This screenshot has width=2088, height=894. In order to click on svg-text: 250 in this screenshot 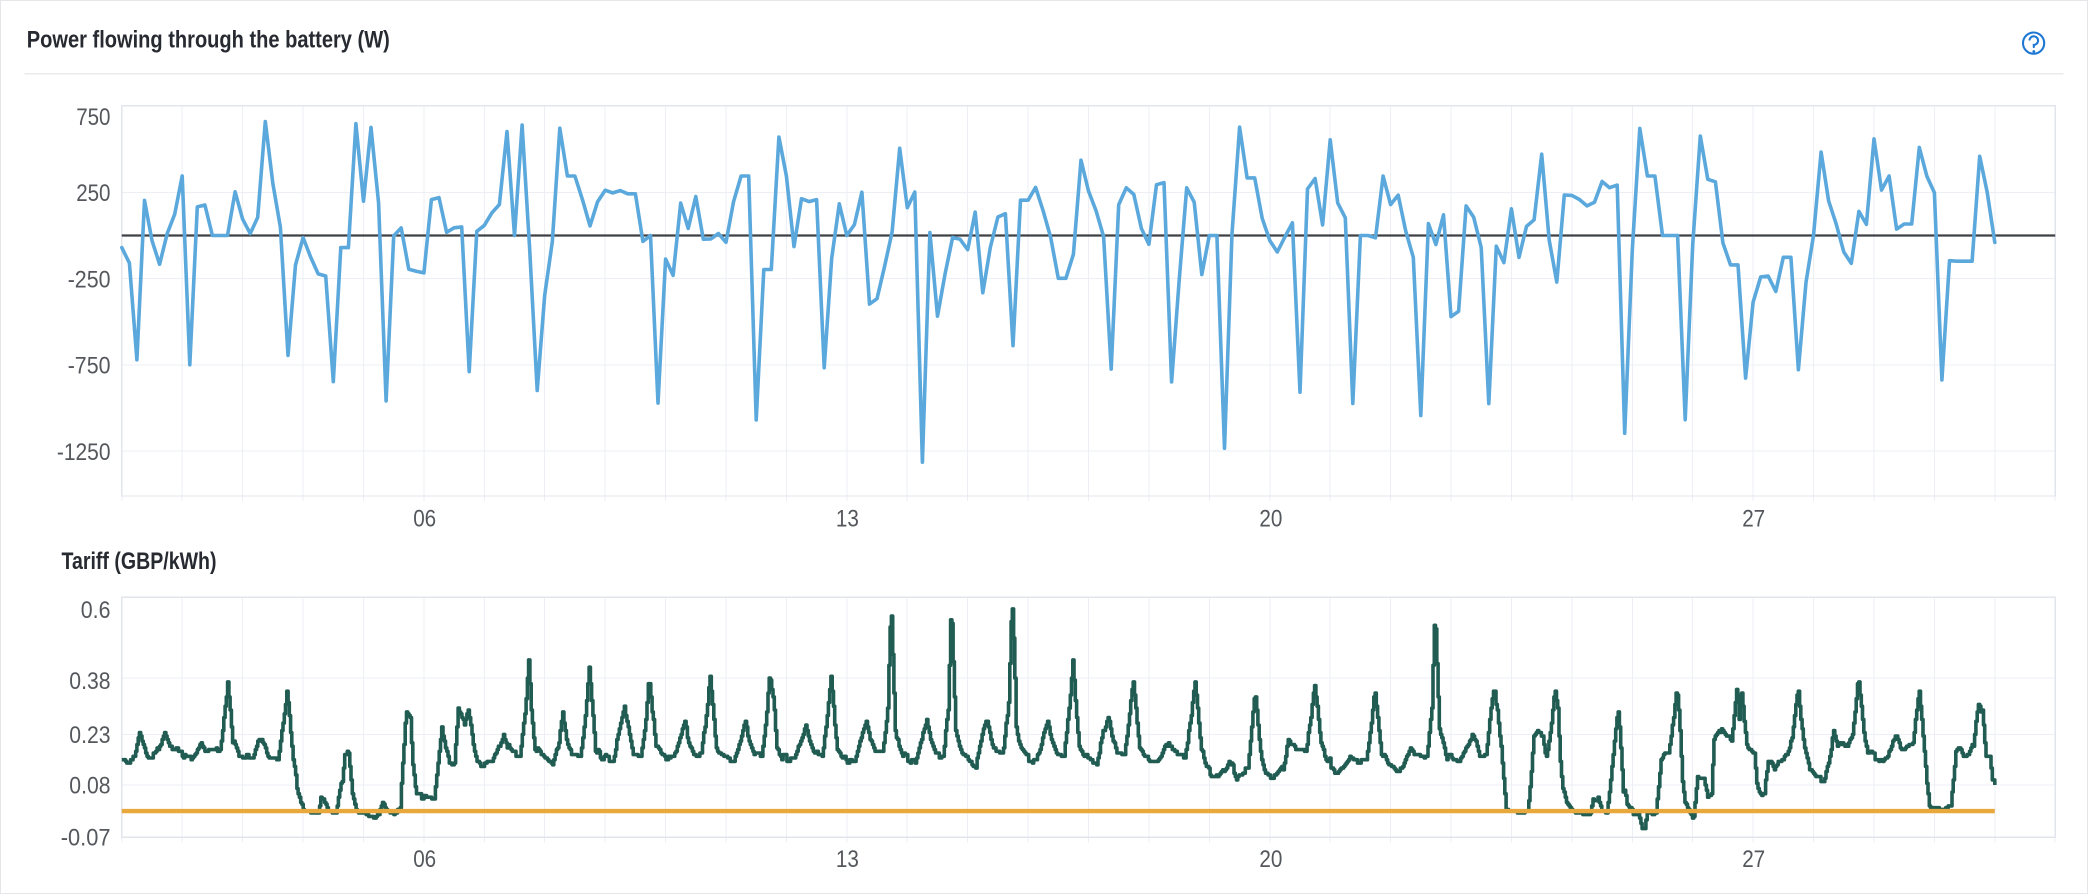, I will do `click(93, 193)`.